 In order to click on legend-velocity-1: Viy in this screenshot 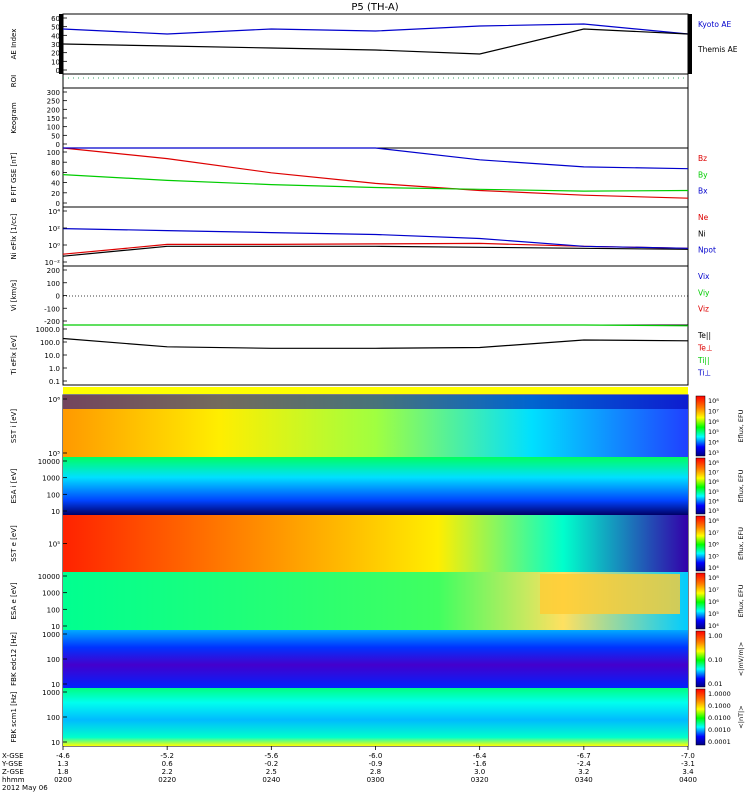, I will do `click(704, 292)`.